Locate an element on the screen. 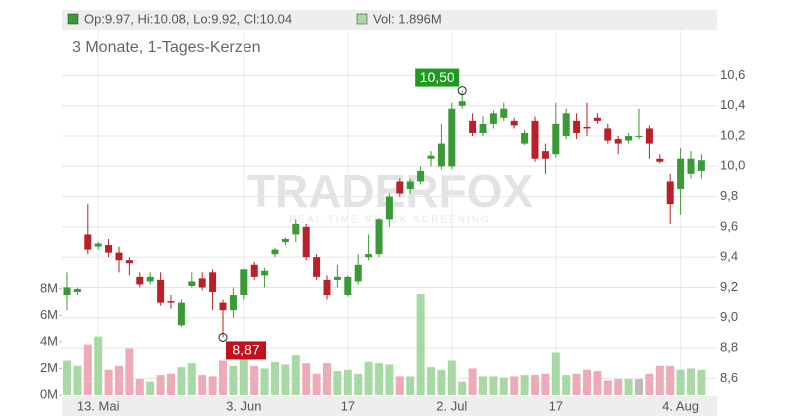 This screenshot has height=420, width=800. legend-bar is located at coordinates (389, 20).